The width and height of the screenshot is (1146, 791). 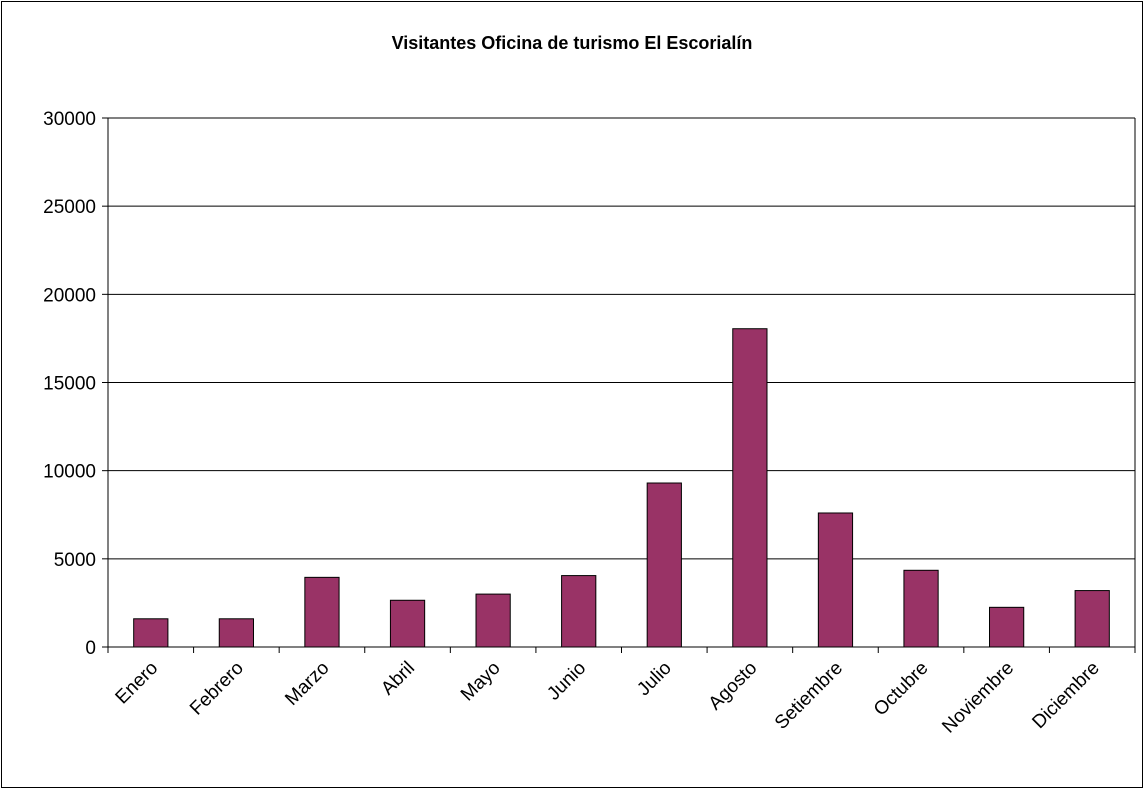 I want to click on x-tick-label: Marzo, so click(x=307, y=684).